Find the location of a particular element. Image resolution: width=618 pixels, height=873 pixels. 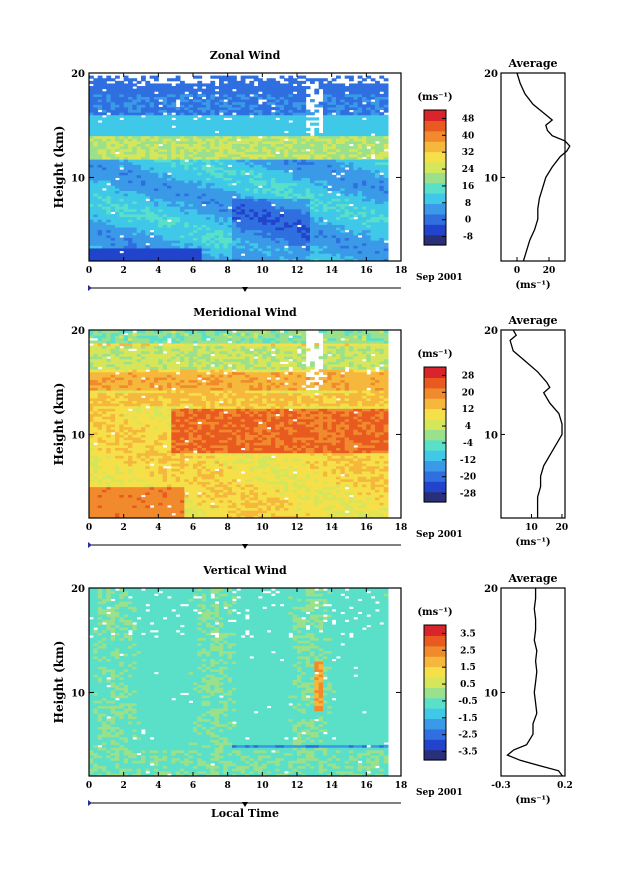

colorbar-tick-label: 40 is located at coordinates (468, 136).